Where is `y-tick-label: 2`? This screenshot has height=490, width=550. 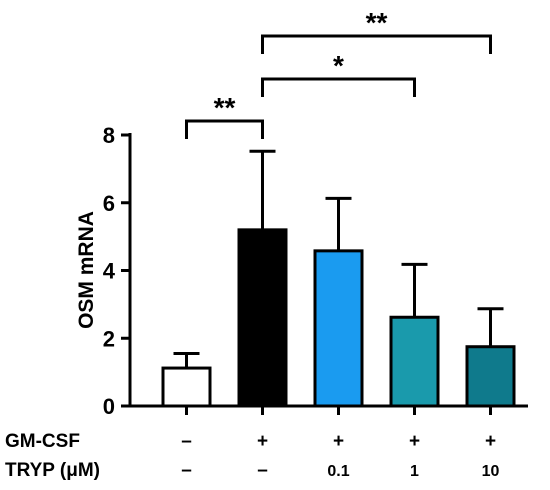 y-tick-label: 2 is located at coordinates (109, 338).